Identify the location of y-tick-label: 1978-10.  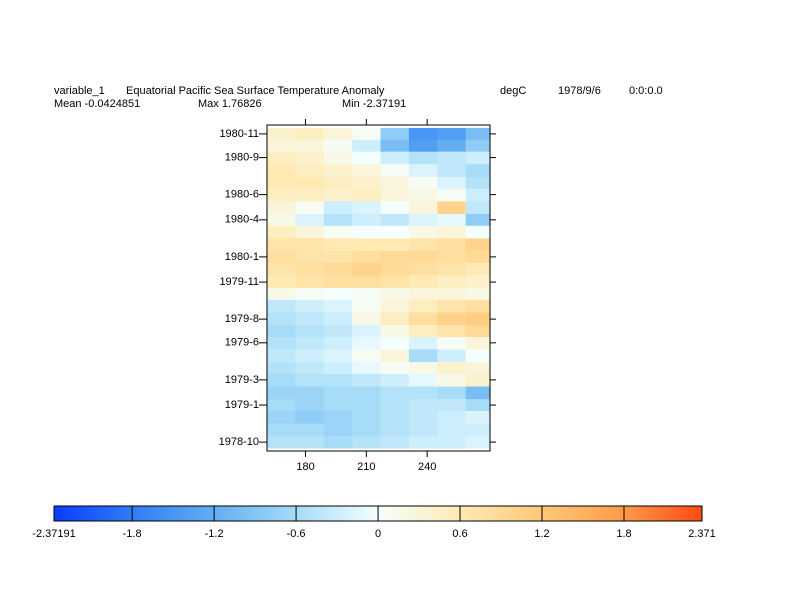
(239, 442).